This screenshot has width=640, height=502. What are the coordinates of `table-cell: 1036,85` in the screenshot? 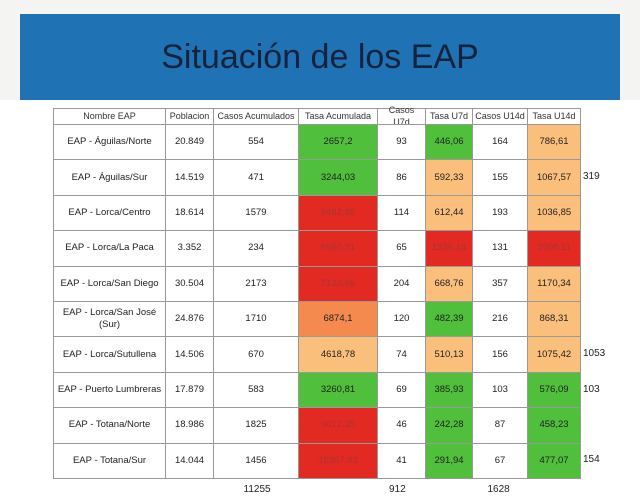 It's located at (554, 213).